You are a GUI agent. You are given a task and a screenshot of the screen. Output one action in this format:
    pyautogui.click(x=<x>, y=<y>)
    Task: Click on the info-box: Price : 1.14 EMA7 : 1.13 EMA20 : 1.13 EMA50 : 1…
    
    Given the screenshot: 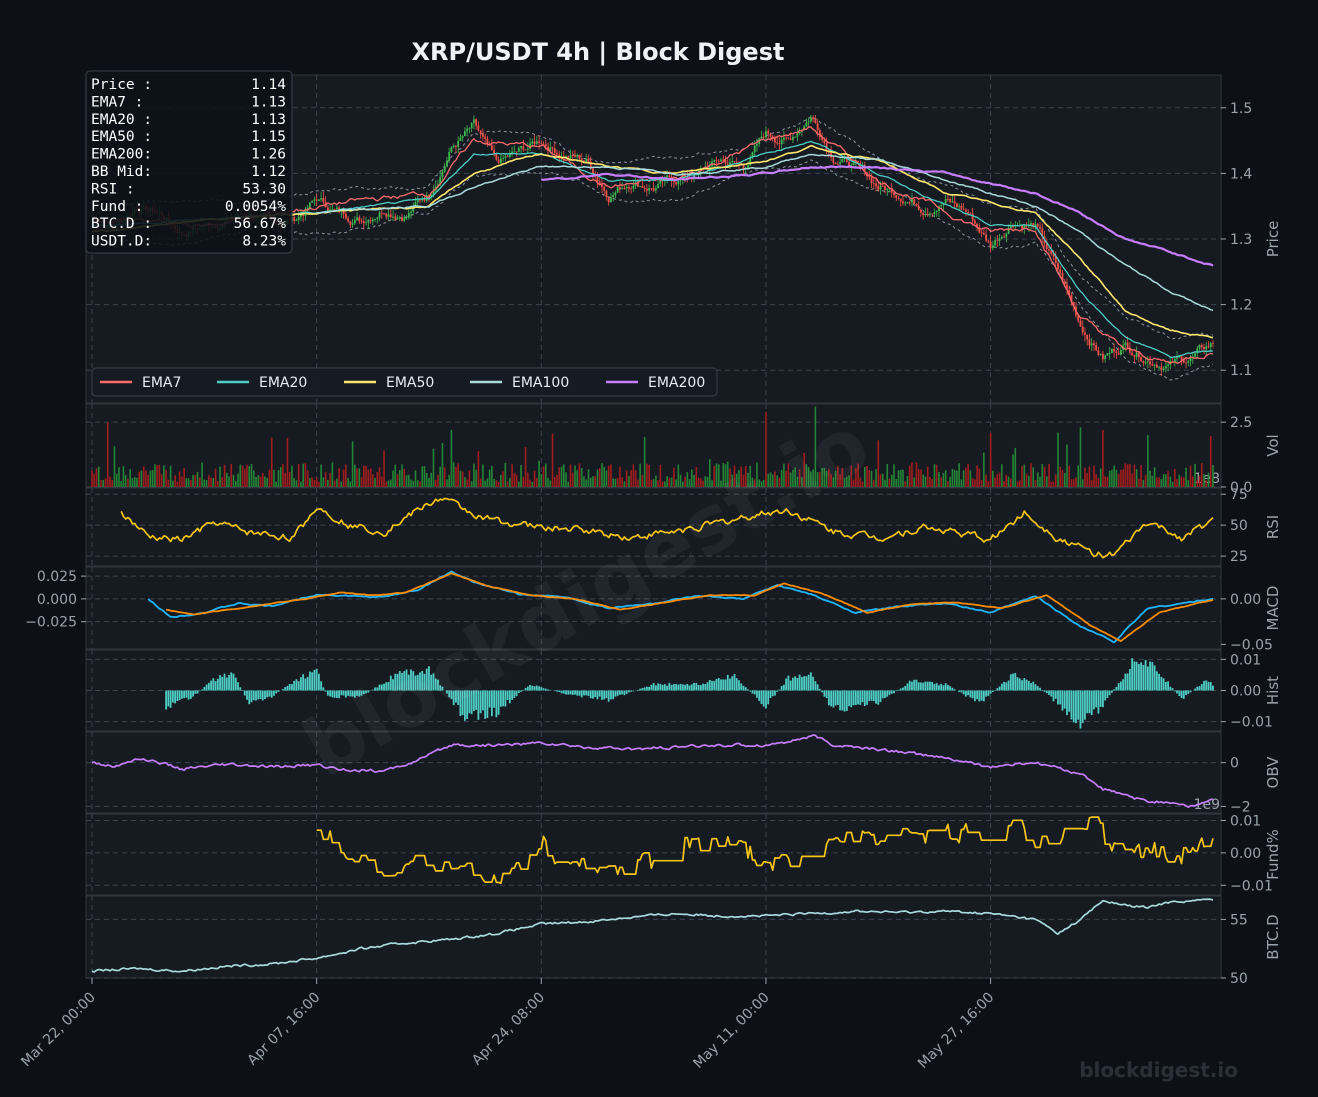 What is the action you would take?
    pyautogui.click(x=189, y=162)
    